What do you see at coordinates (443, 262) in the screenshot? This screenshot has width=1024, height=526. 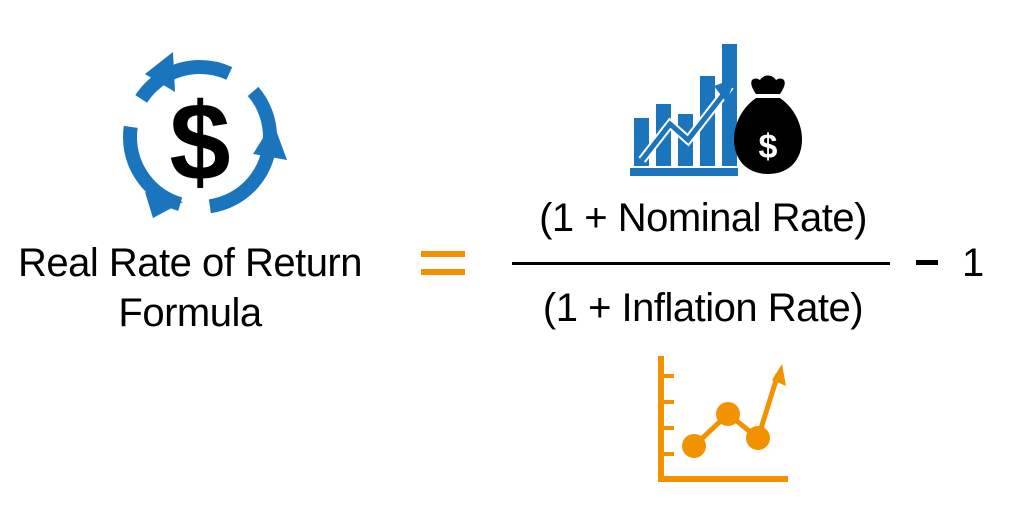 I see `equals-sign` at bounding box center [443, 262].